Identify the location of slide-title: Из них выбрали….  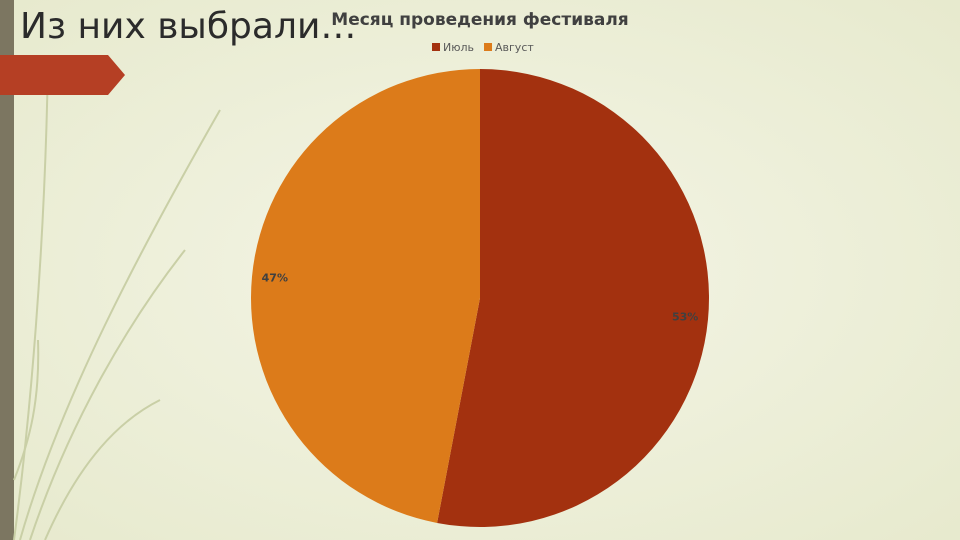
(188, 26).